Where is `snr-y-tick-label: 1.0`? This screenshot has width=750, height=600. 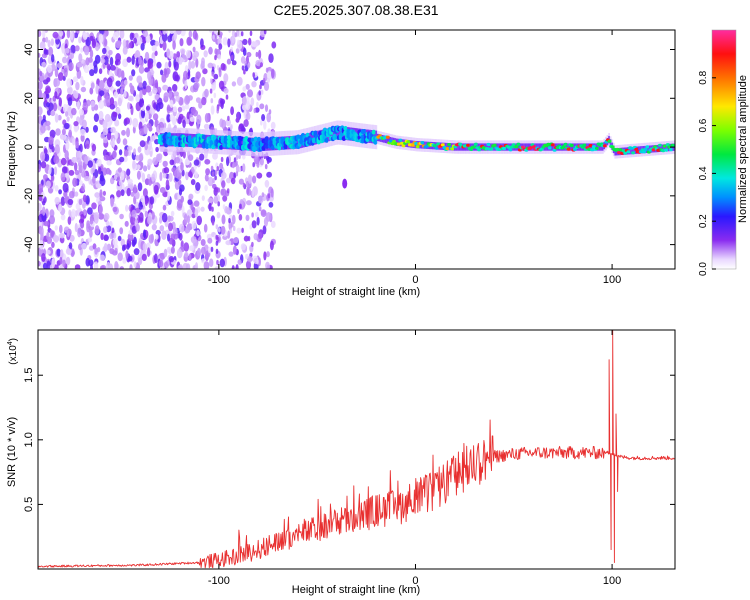
snr-y-tick-label: 1.0 is located at coordinates (29, 439).